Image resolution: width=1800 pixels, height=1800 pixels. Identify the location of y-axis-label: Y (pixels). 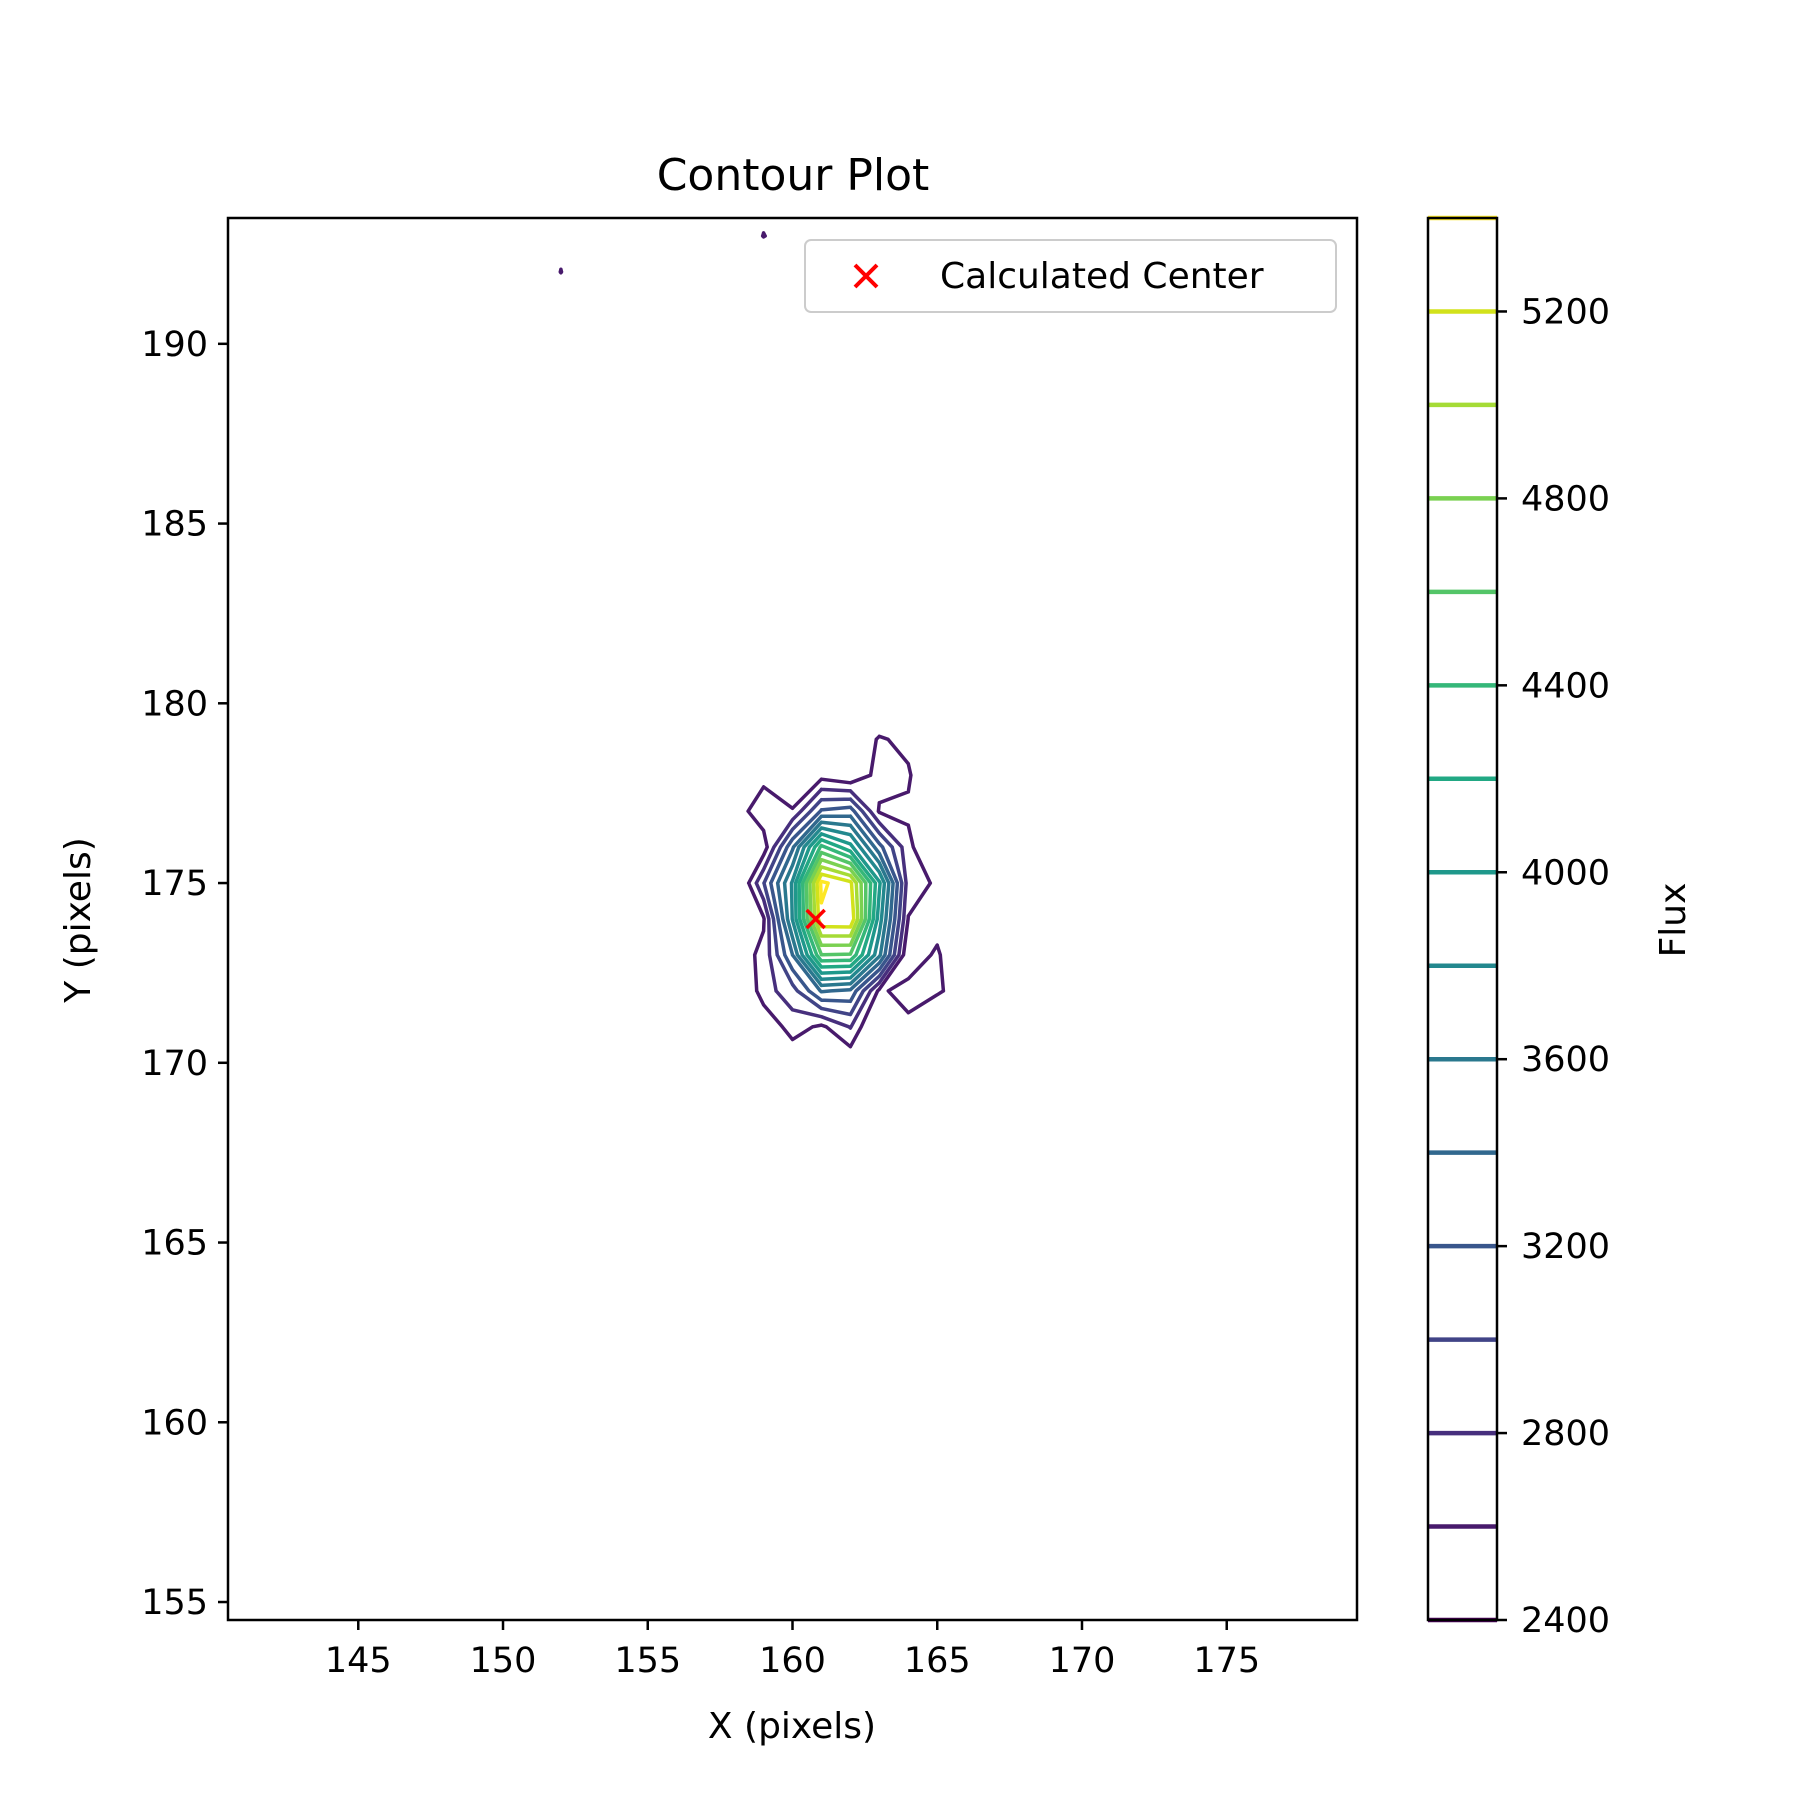
(78, 920).